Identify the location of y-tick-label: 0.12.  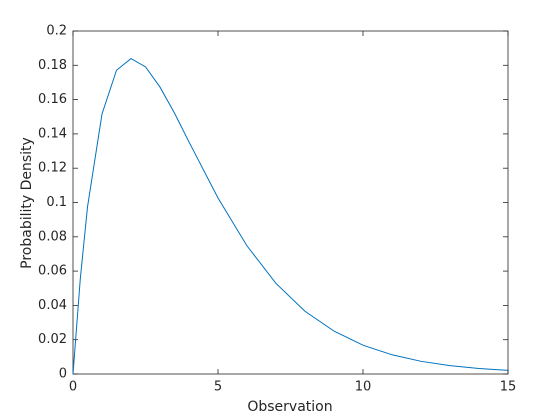
(52, 168).